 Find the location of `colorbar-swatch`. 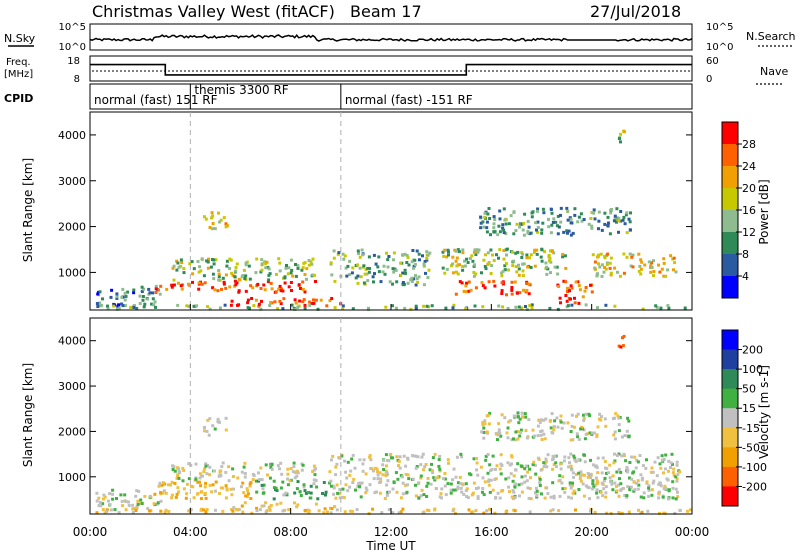

colorbar-swatch is located at coordinates (730, 199).